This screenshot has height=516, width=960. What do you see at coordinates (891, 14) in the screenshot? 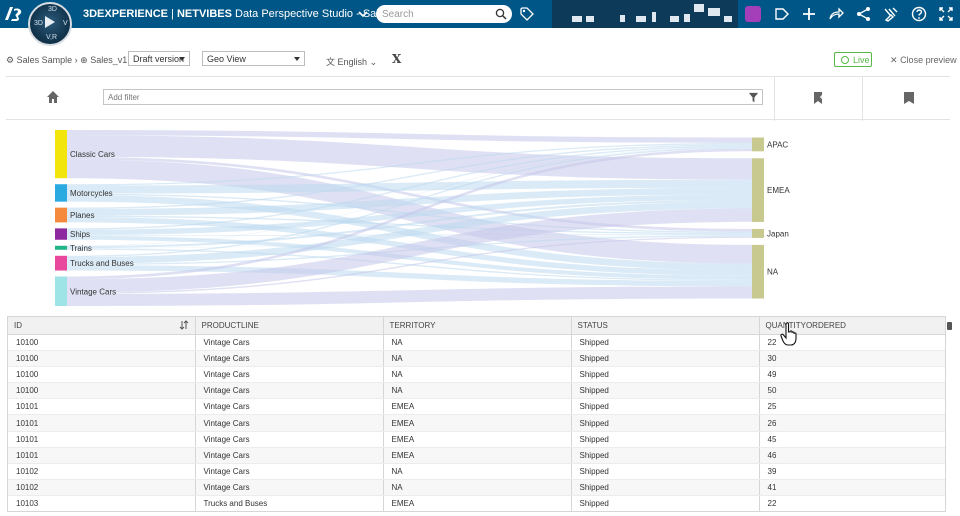
I see `tools-icon` at bounding box center [891, 14].